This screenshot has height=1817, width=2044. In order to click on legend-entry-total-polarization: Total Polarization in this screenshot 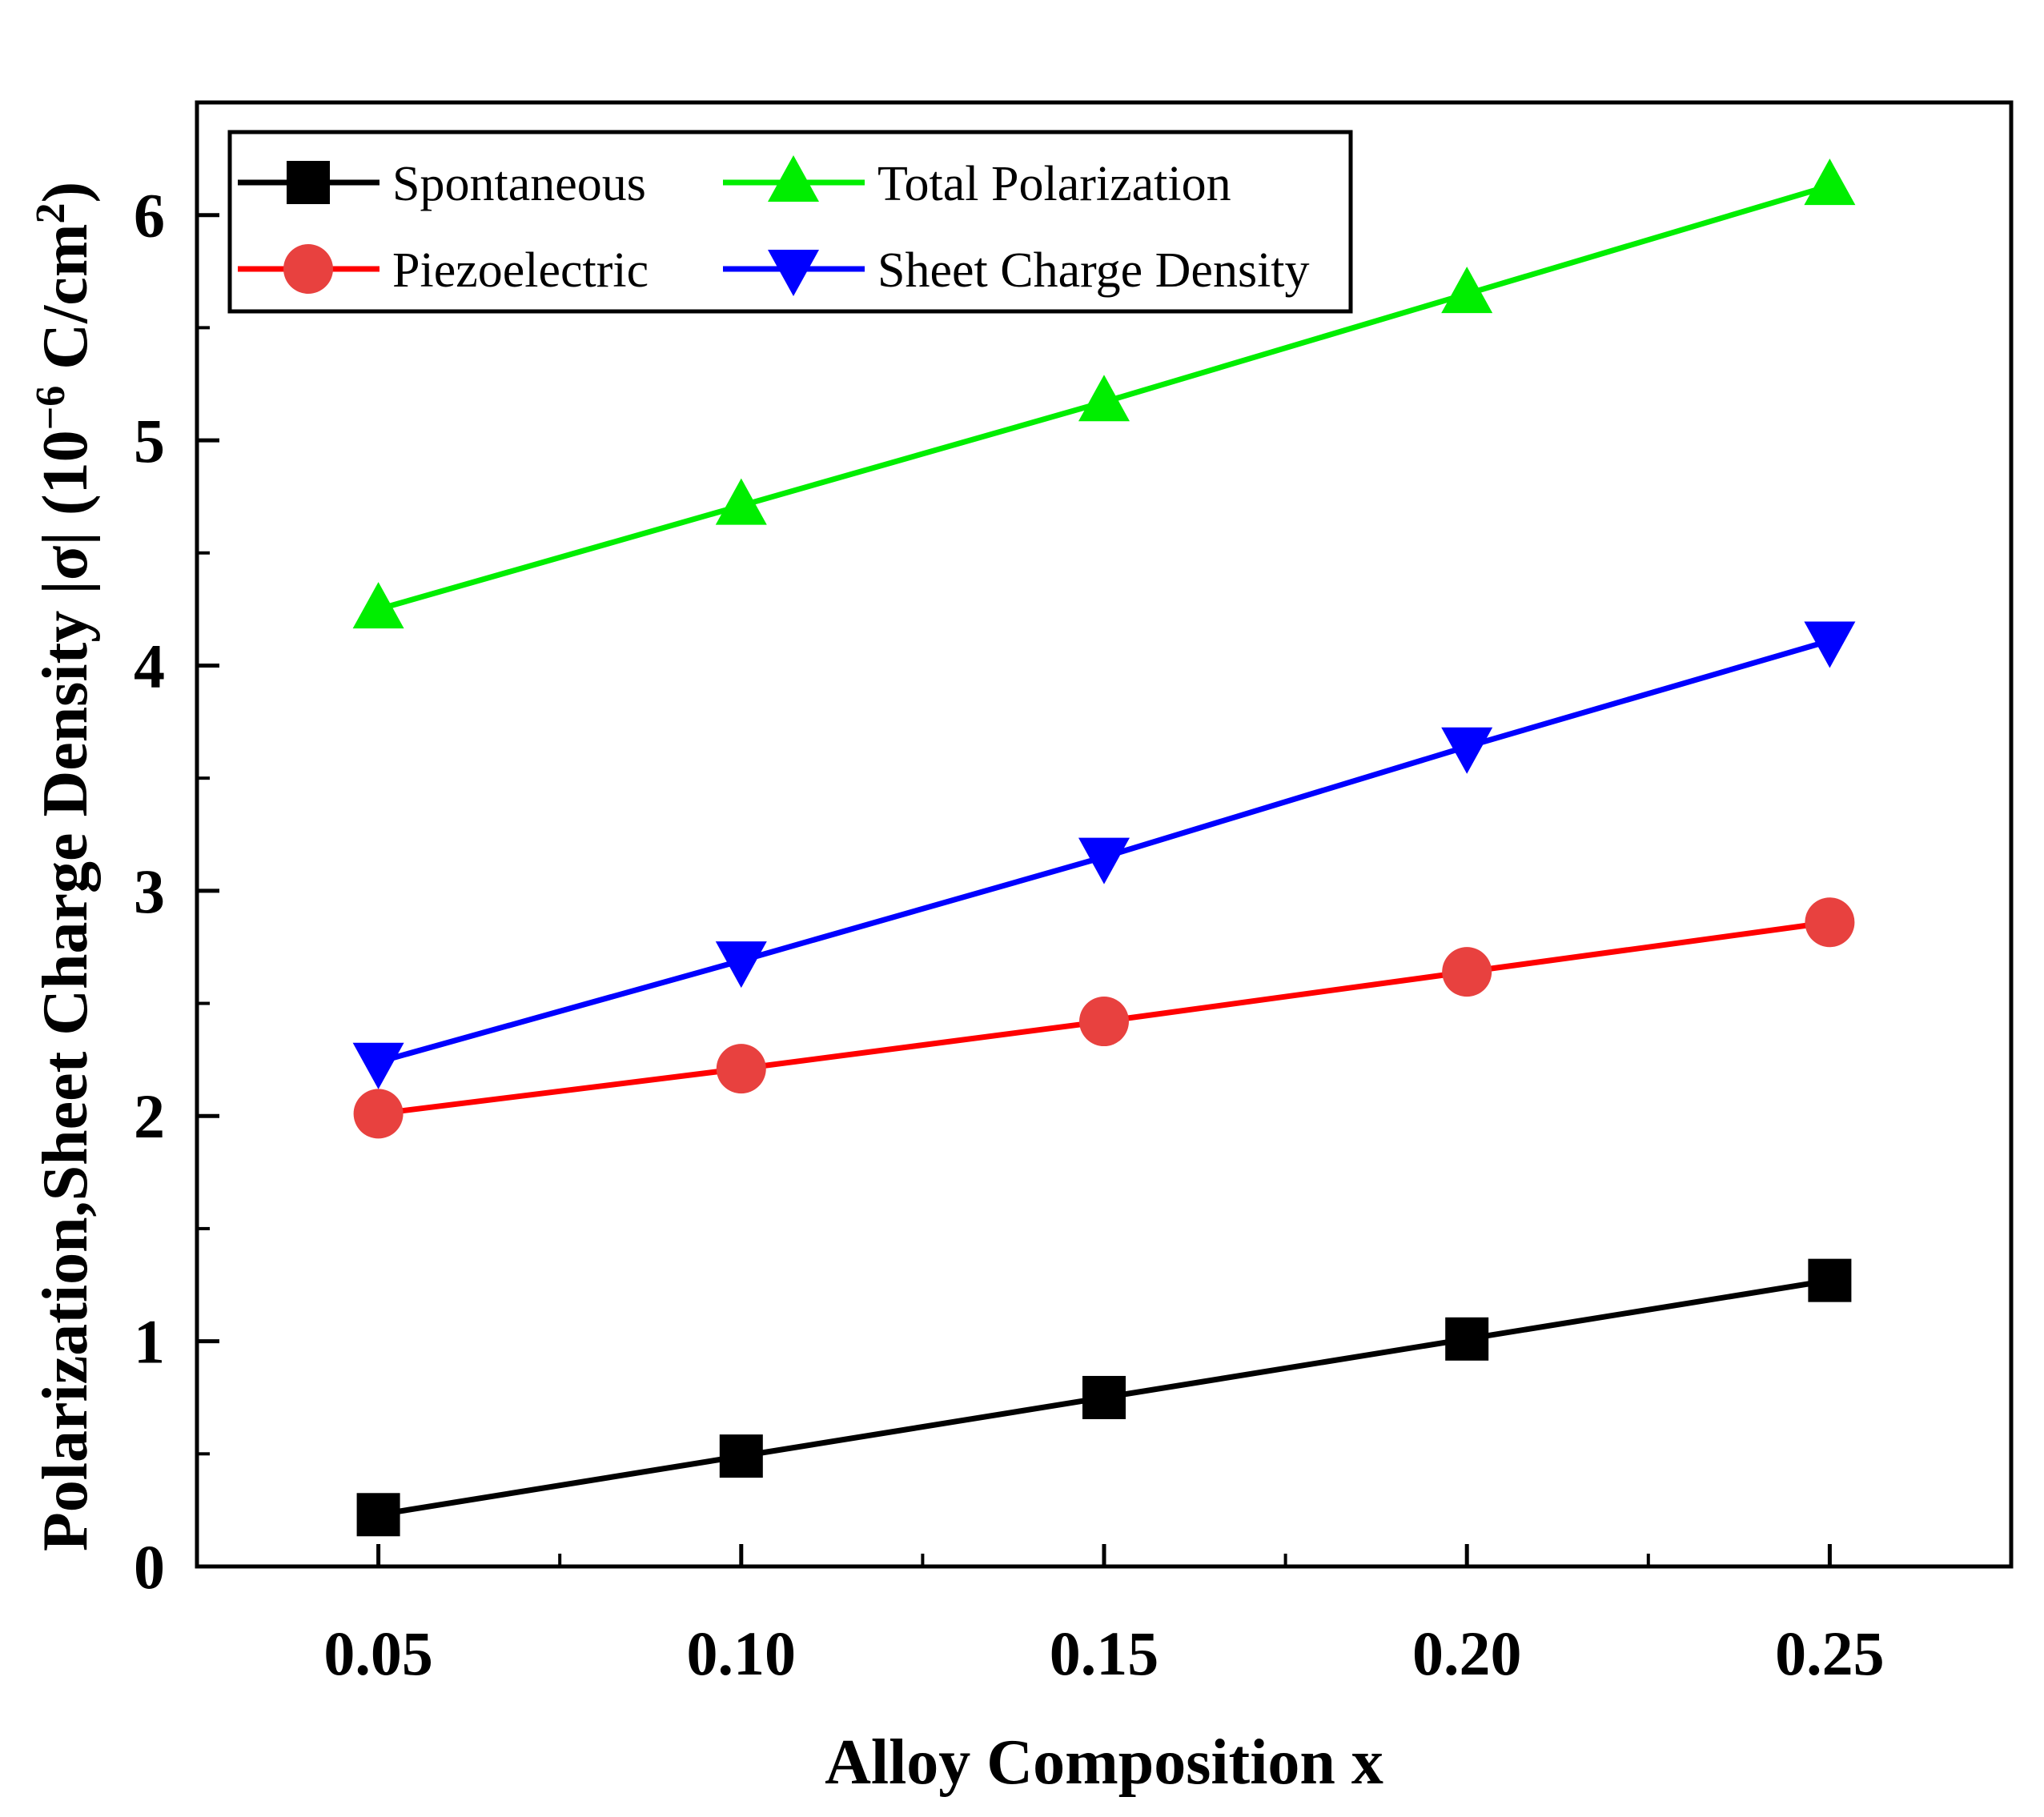, I will do `click(977, 183)`.